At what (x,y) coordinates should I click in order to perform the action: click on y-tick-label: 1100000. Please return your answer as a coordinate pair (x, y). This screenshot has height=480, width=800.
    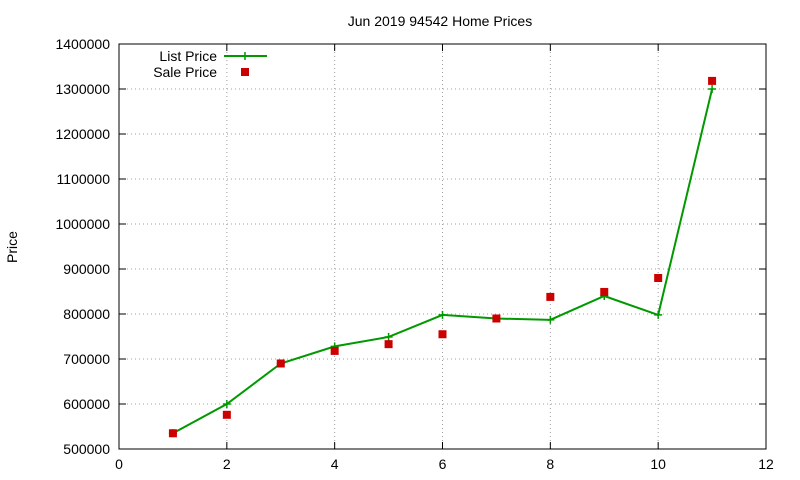
    Looking at the image, I should click on (84, 179).